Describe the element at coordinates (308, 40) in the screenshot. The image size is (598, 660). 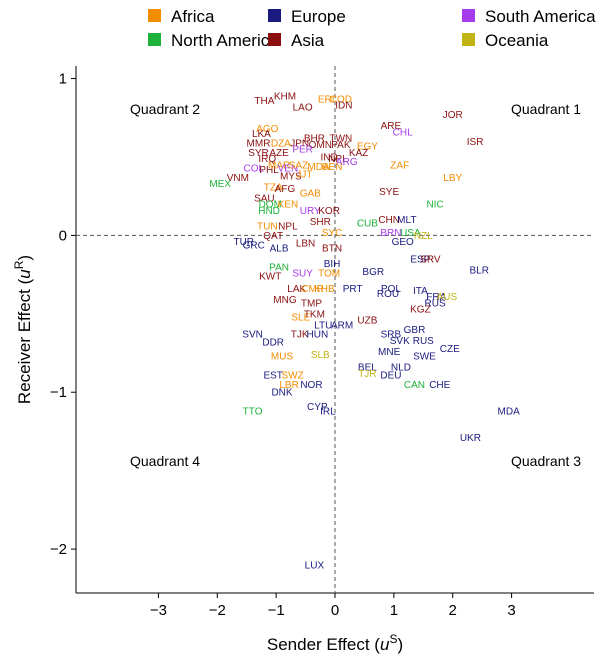
I see `legend-label: Asia` at that location.